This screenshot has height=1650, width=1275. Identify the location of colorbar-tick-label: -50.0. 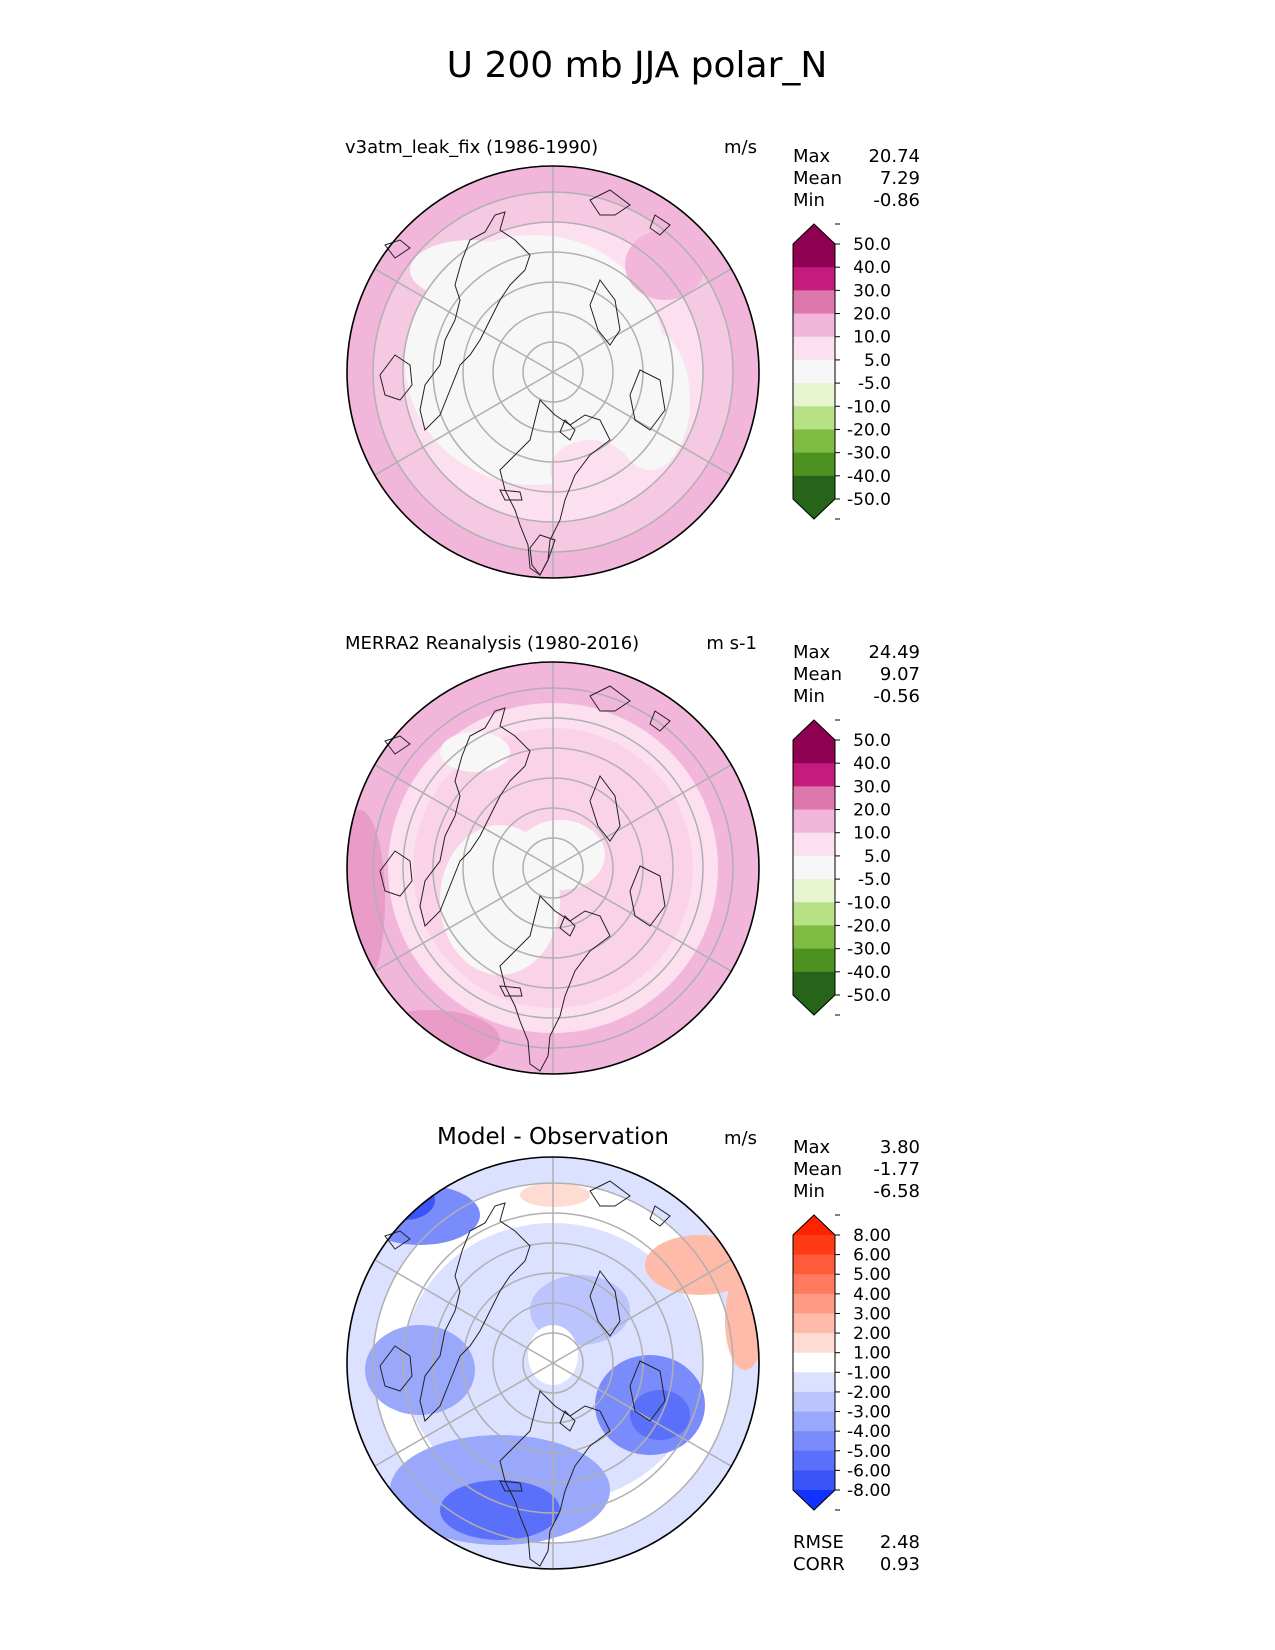
(869, 996).